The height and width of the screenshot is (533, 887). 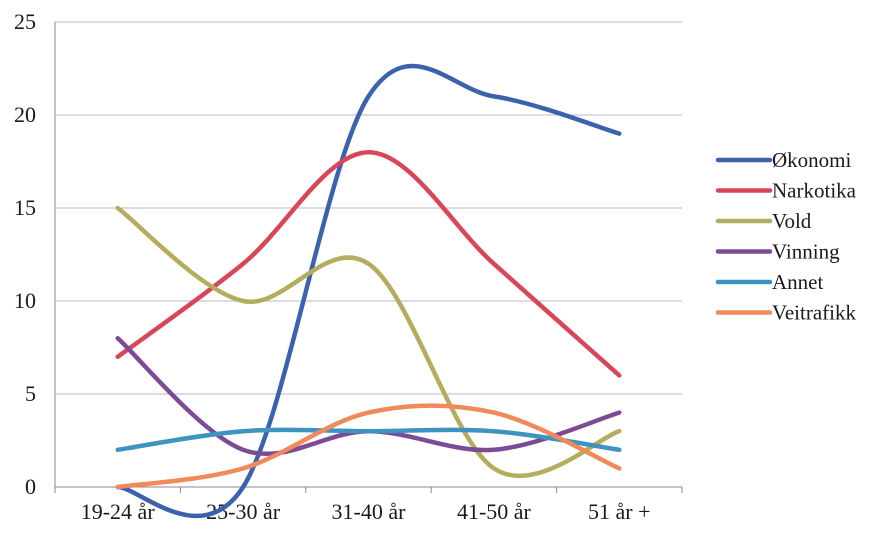 What do you see at coordinates (118, 511) in the screenshot?
I see `x-tick-label: 19-24 år` at bounding box center [118, 511].